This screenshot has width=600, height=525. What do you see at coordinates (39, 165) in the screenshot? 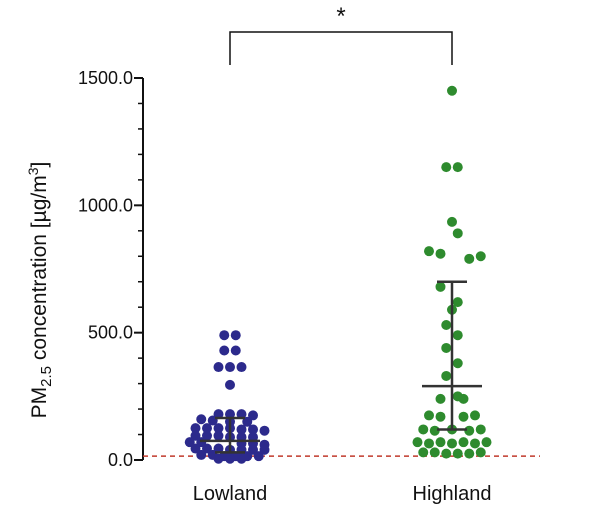
I see `y-axis-title-close: ]` at bounding box center [39, 165].